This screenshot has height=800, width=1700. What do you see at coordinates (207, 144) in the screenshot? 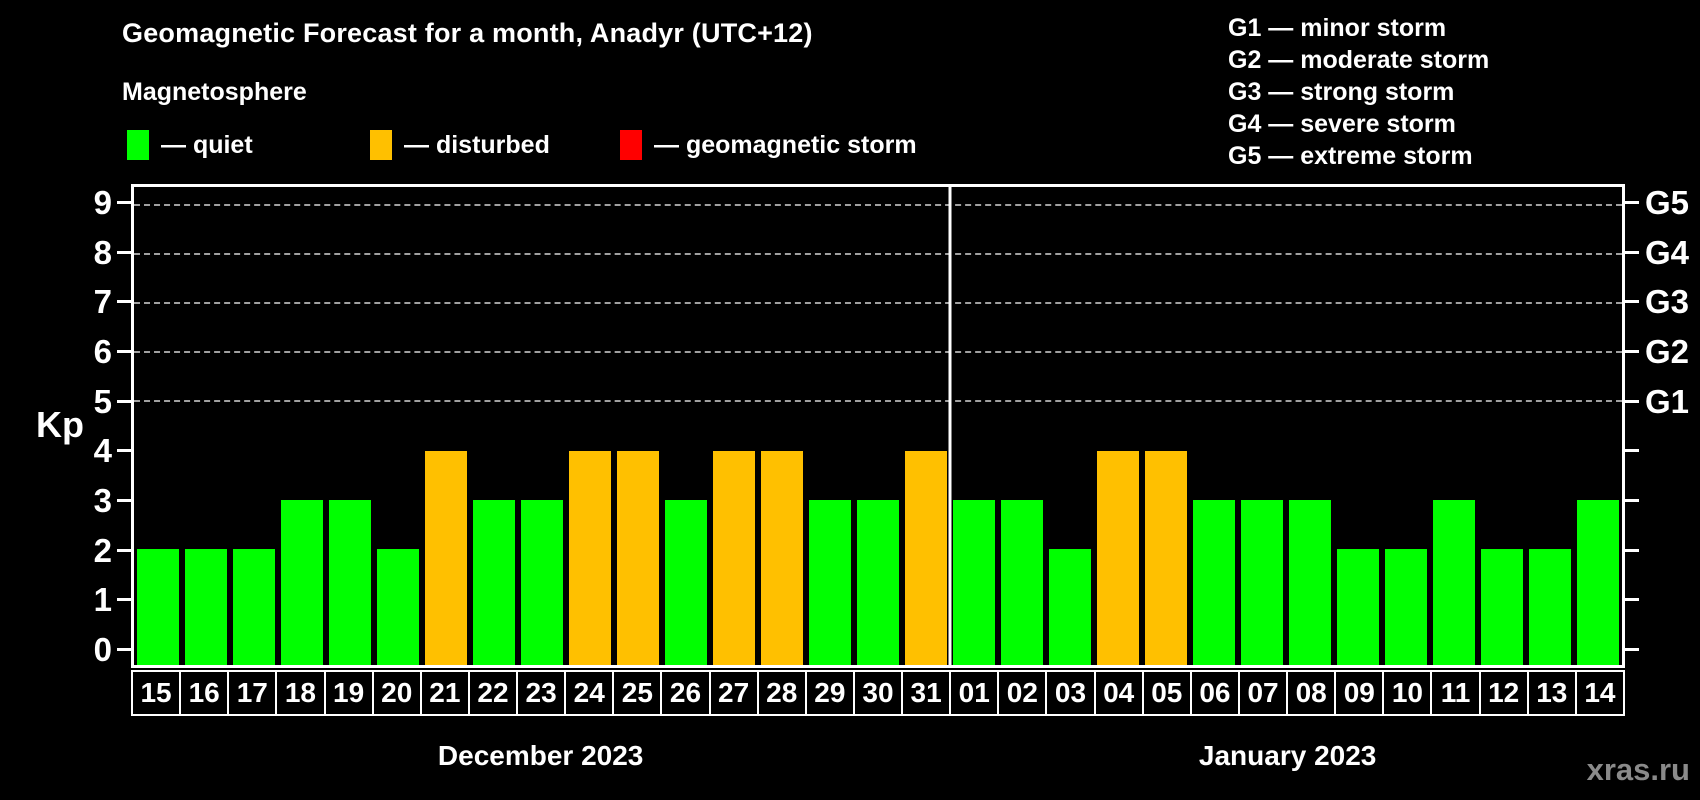
I see `legend-label-quiet: — quiet` at bounding box center [207, 144].